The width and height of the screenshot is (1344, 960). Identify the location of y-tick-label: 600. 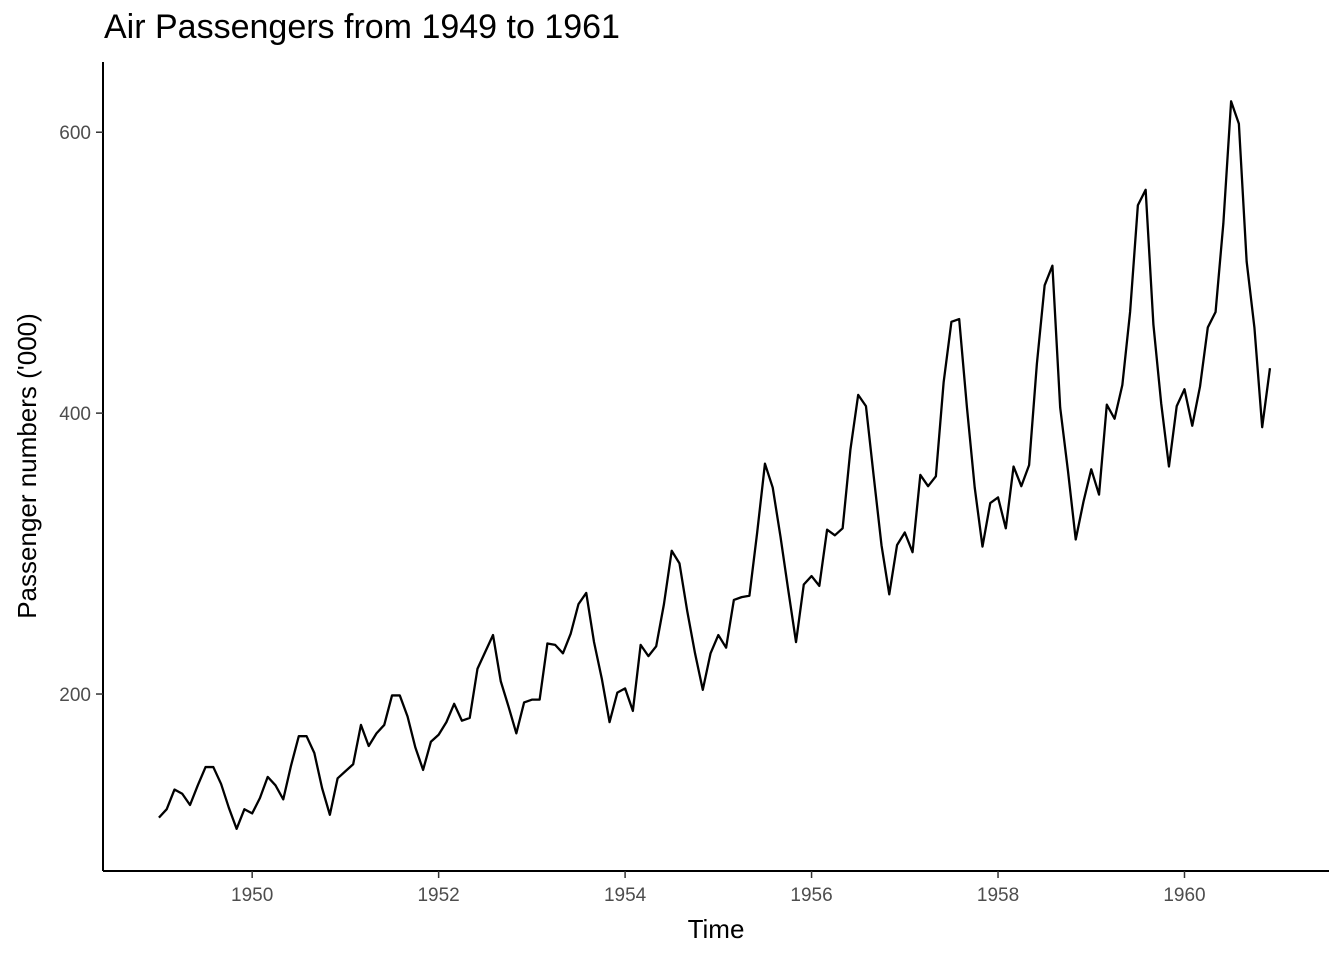
(75, 133).